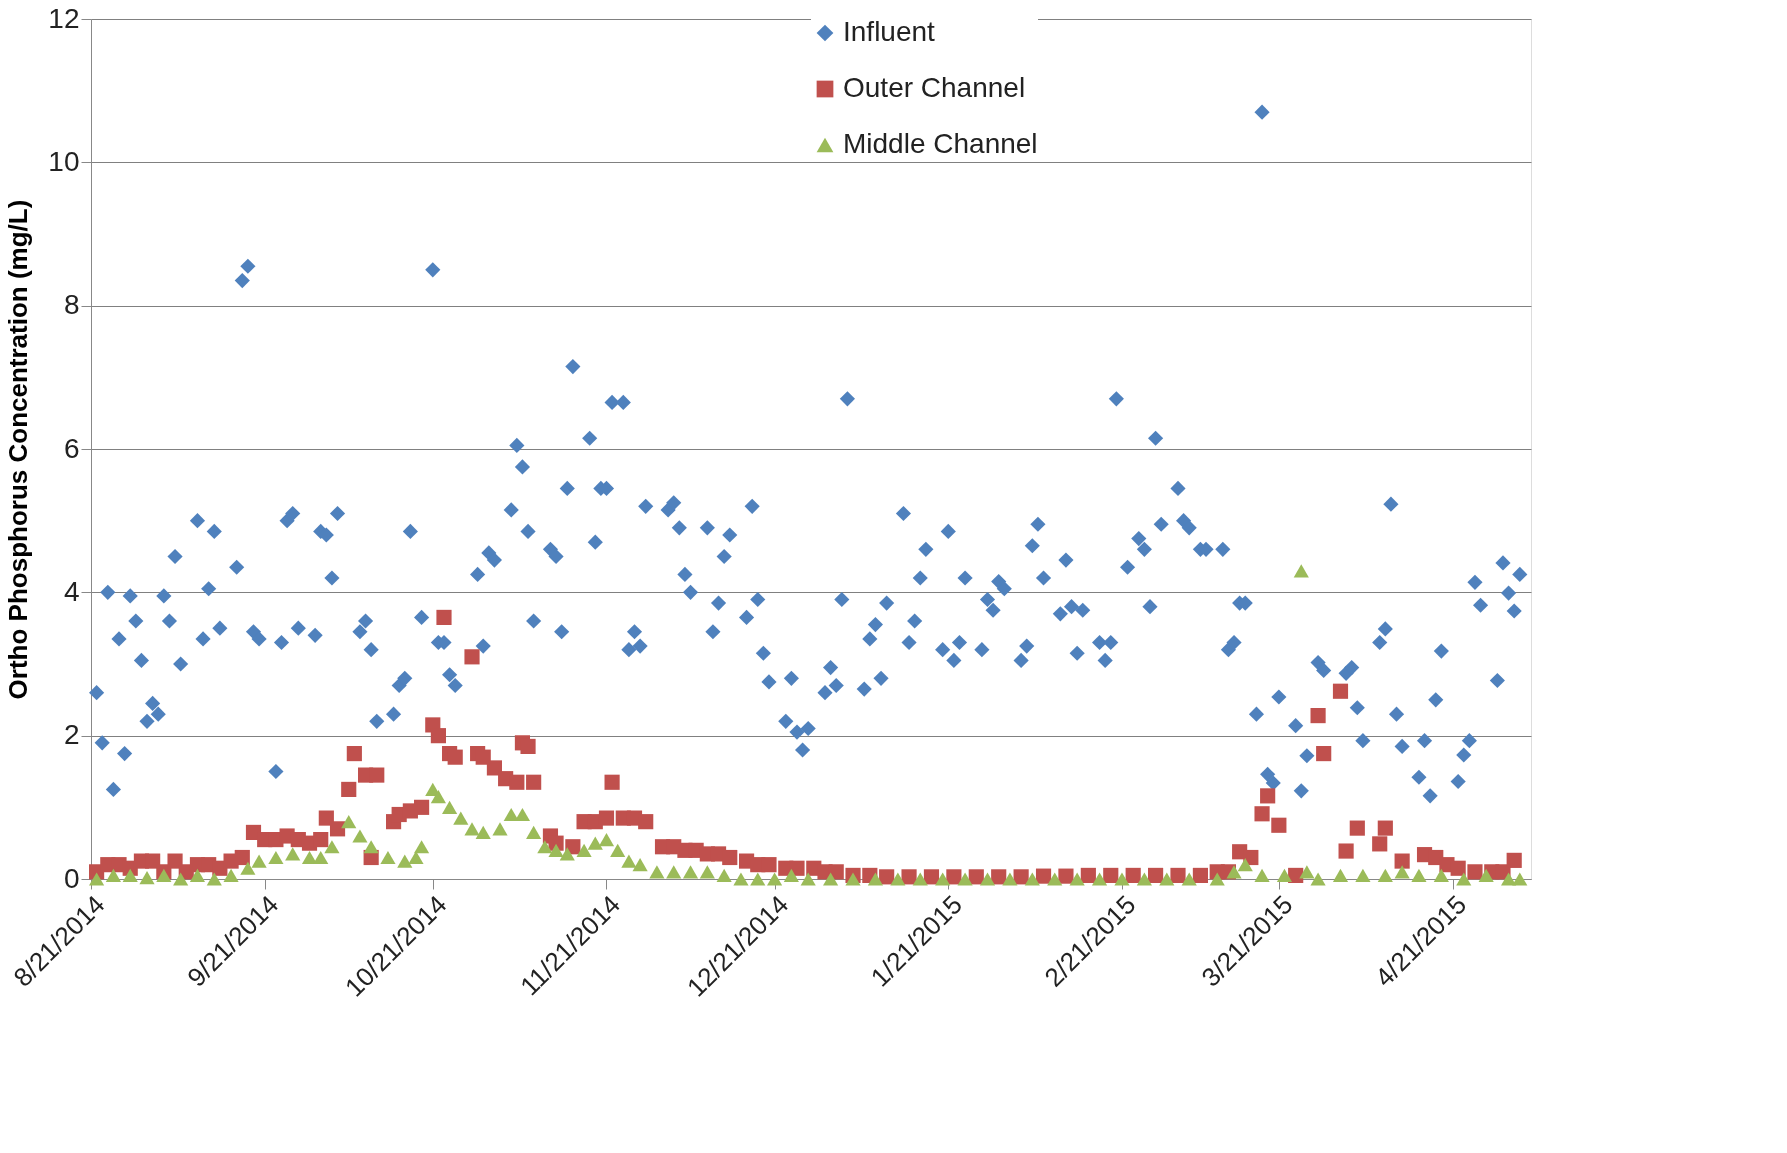 This screenshot has width=1787, height=1153. What do you see at coordinates (940, 143) in the screenshot?
I see `legend-label: Middle Channel` at bounding box center [940, 143].